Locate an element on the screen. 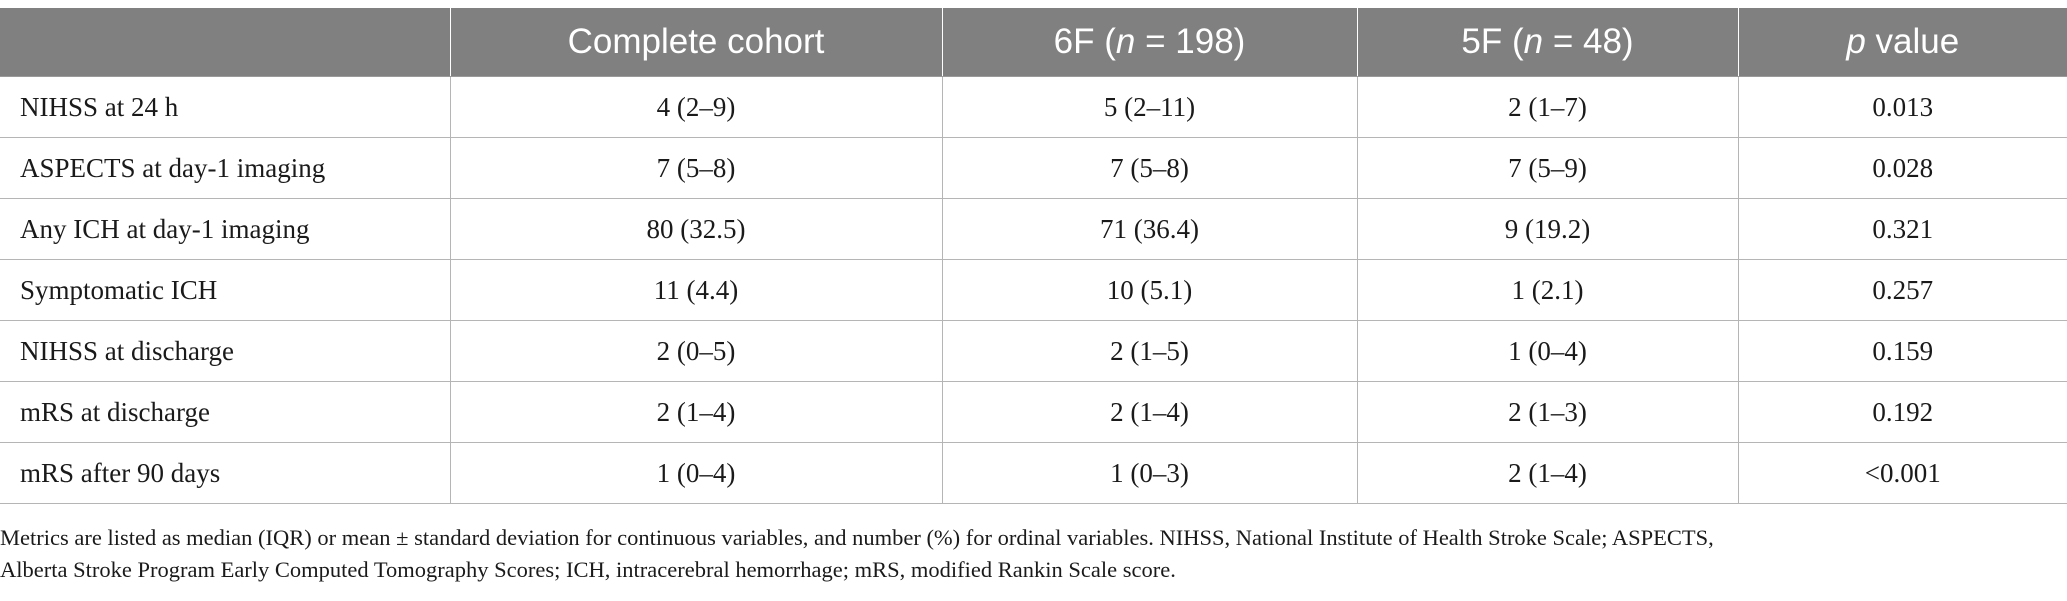 This screenshot has height=601, width=2067. cell-5f: 1 (0–4) is located at coordinates (1547, 351).